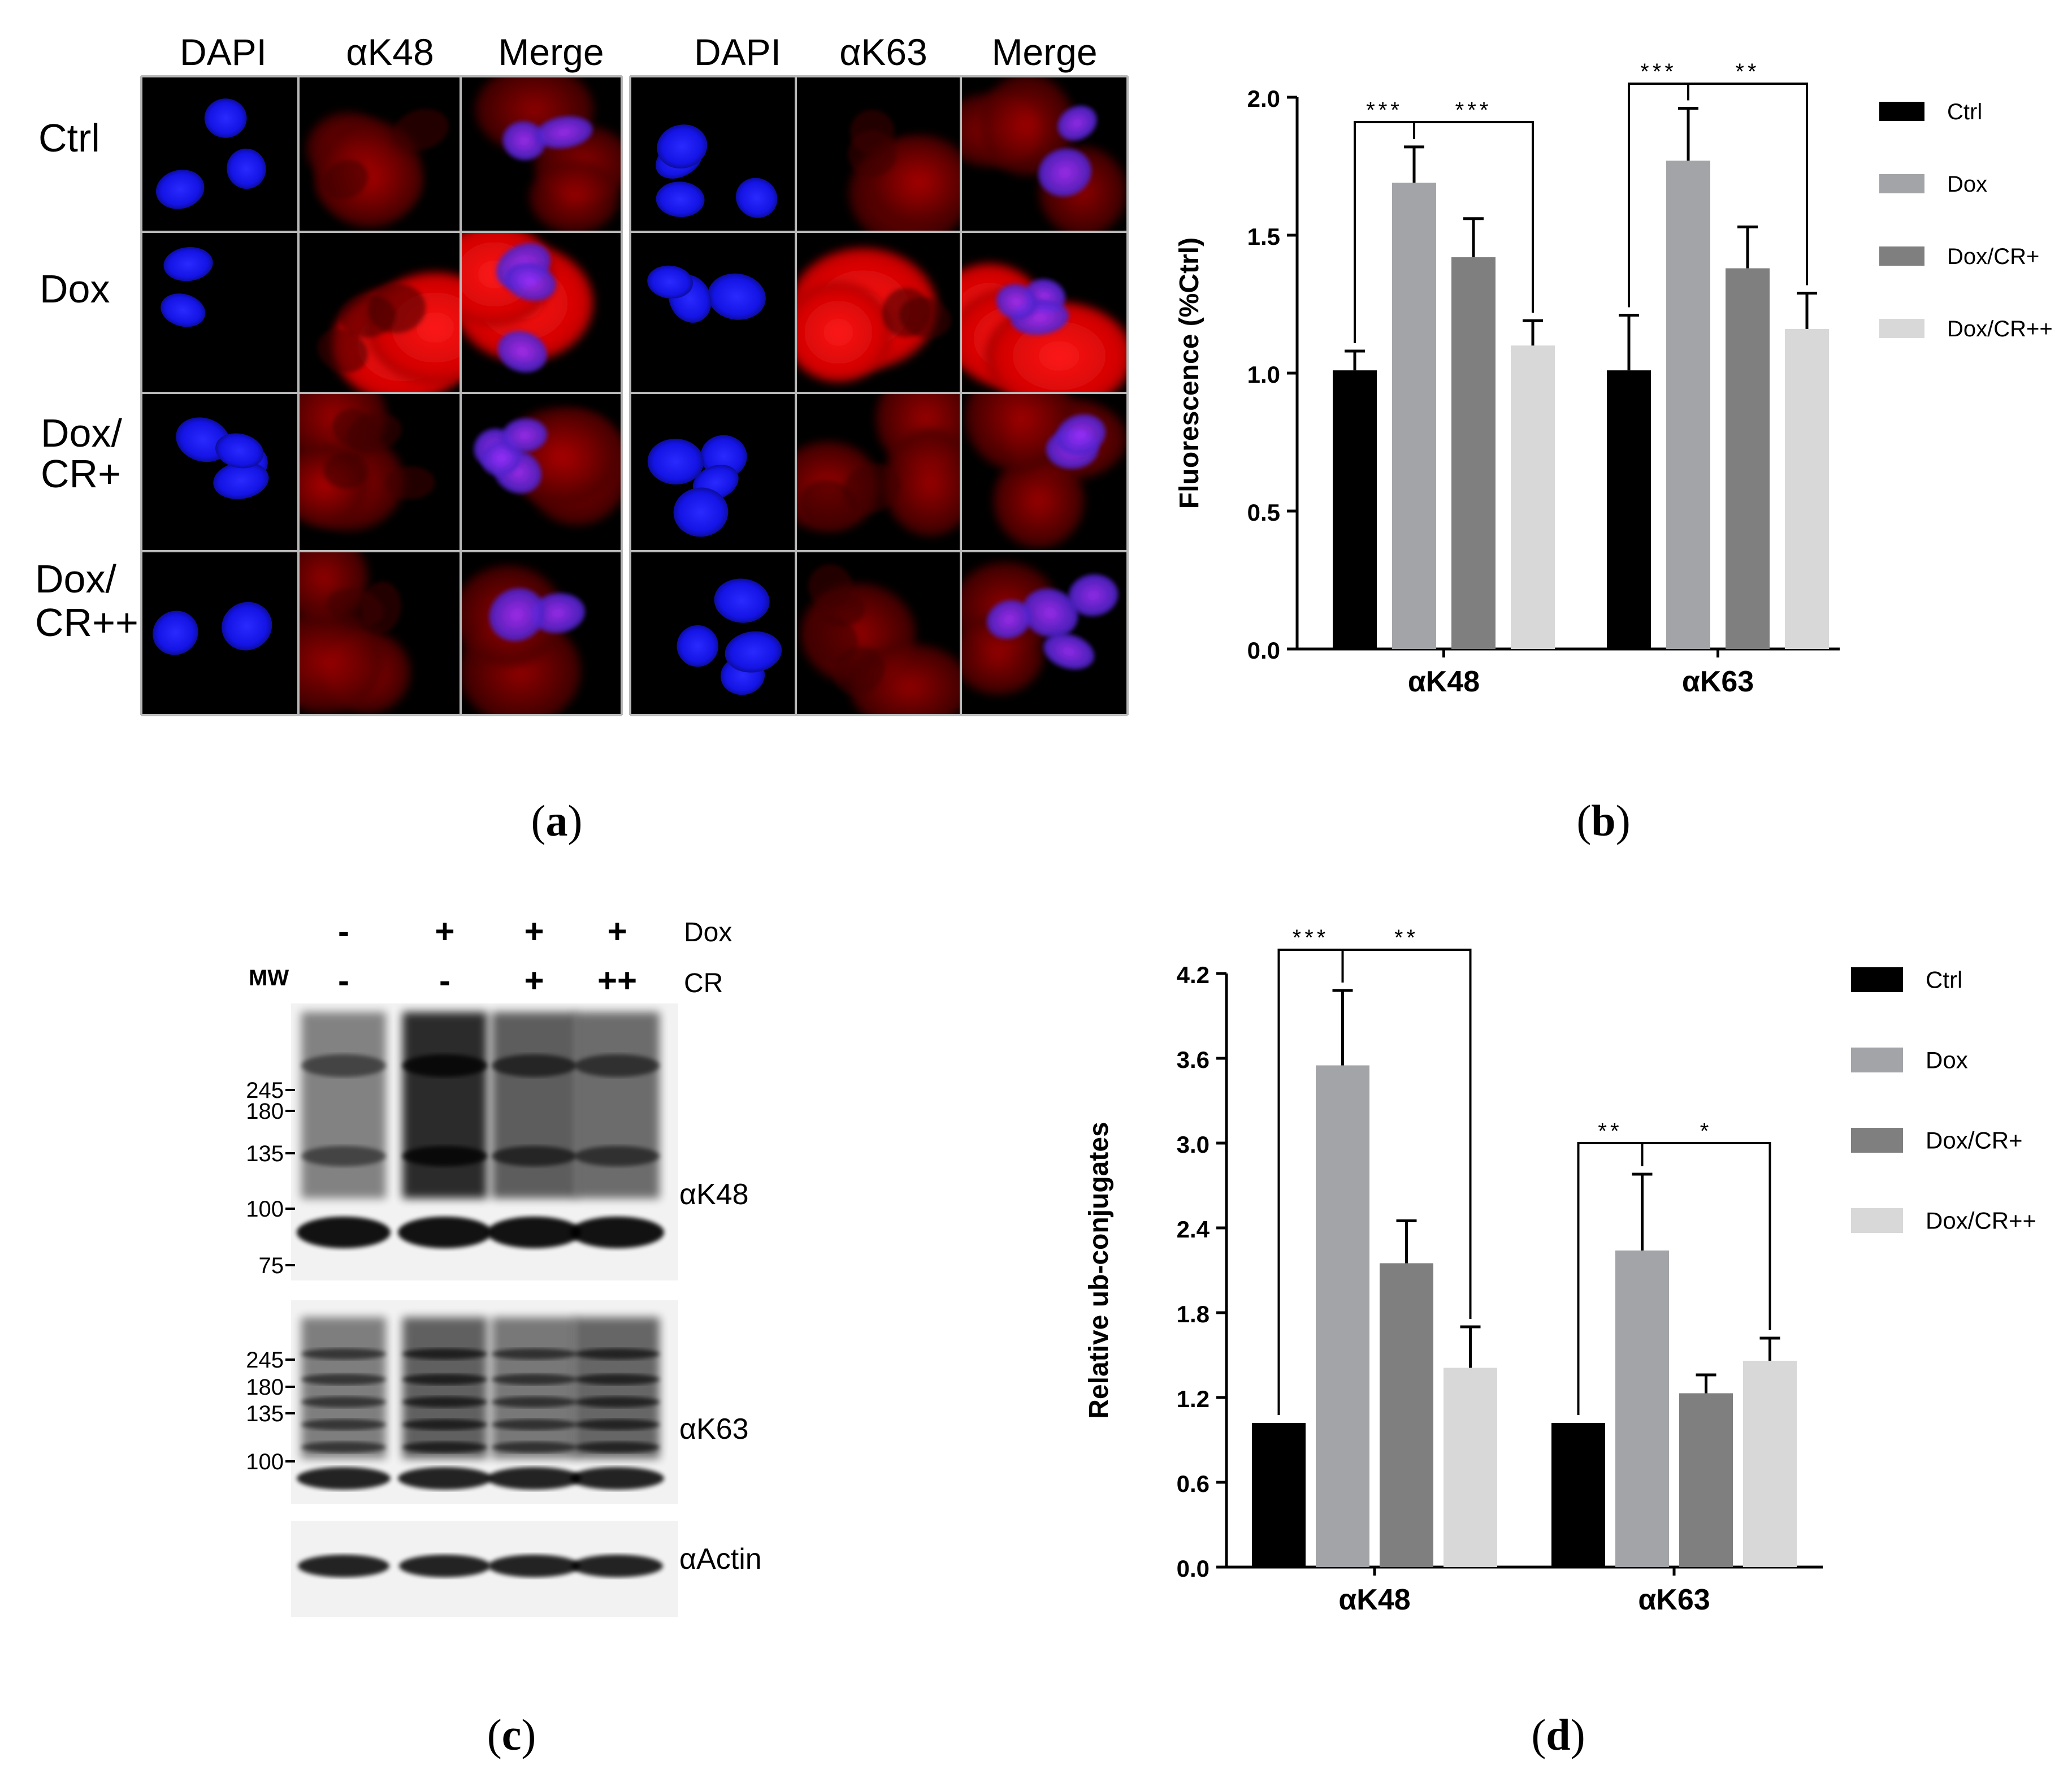 This screenshot has height=1774, width=2072. I want to click on header-right-2: Merge, so click(1044, 52).